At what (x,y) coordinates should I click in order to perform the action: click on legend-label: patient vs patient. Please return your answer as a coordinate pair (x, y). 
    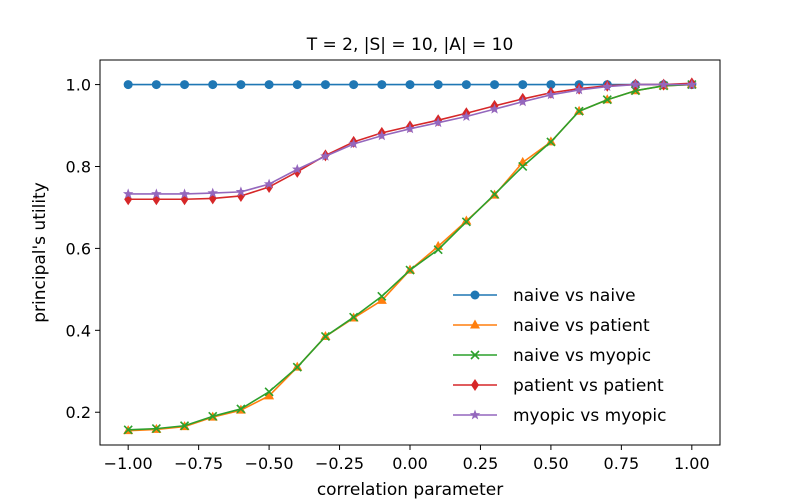
    Looking at the image, I should click on (588, 386).